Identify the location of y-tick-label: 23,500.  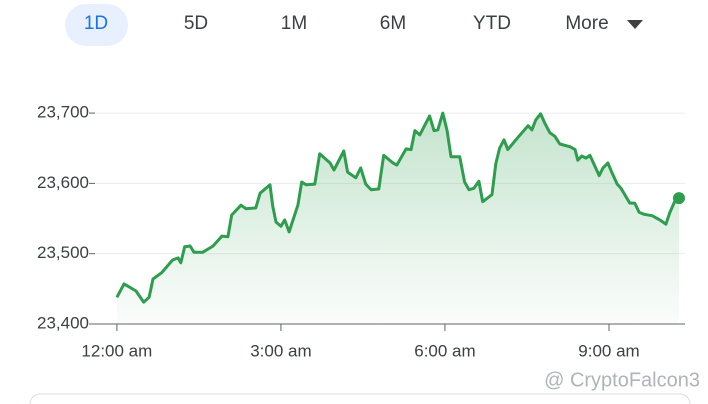
(63, 252).